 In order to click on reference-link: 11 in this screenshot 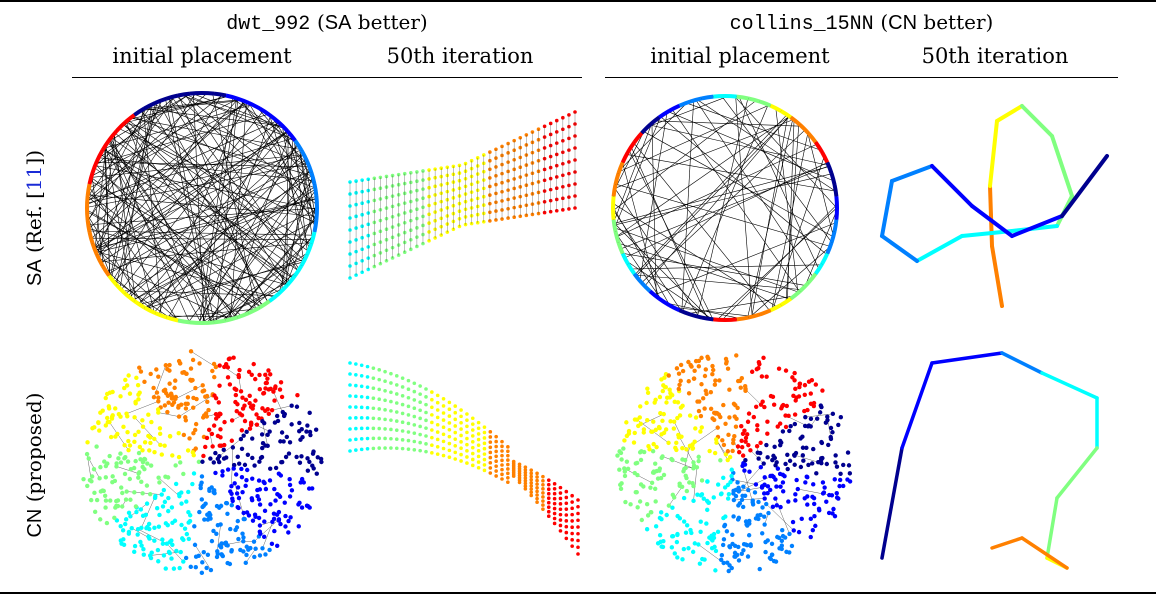, I will do `click(34, 178)`.